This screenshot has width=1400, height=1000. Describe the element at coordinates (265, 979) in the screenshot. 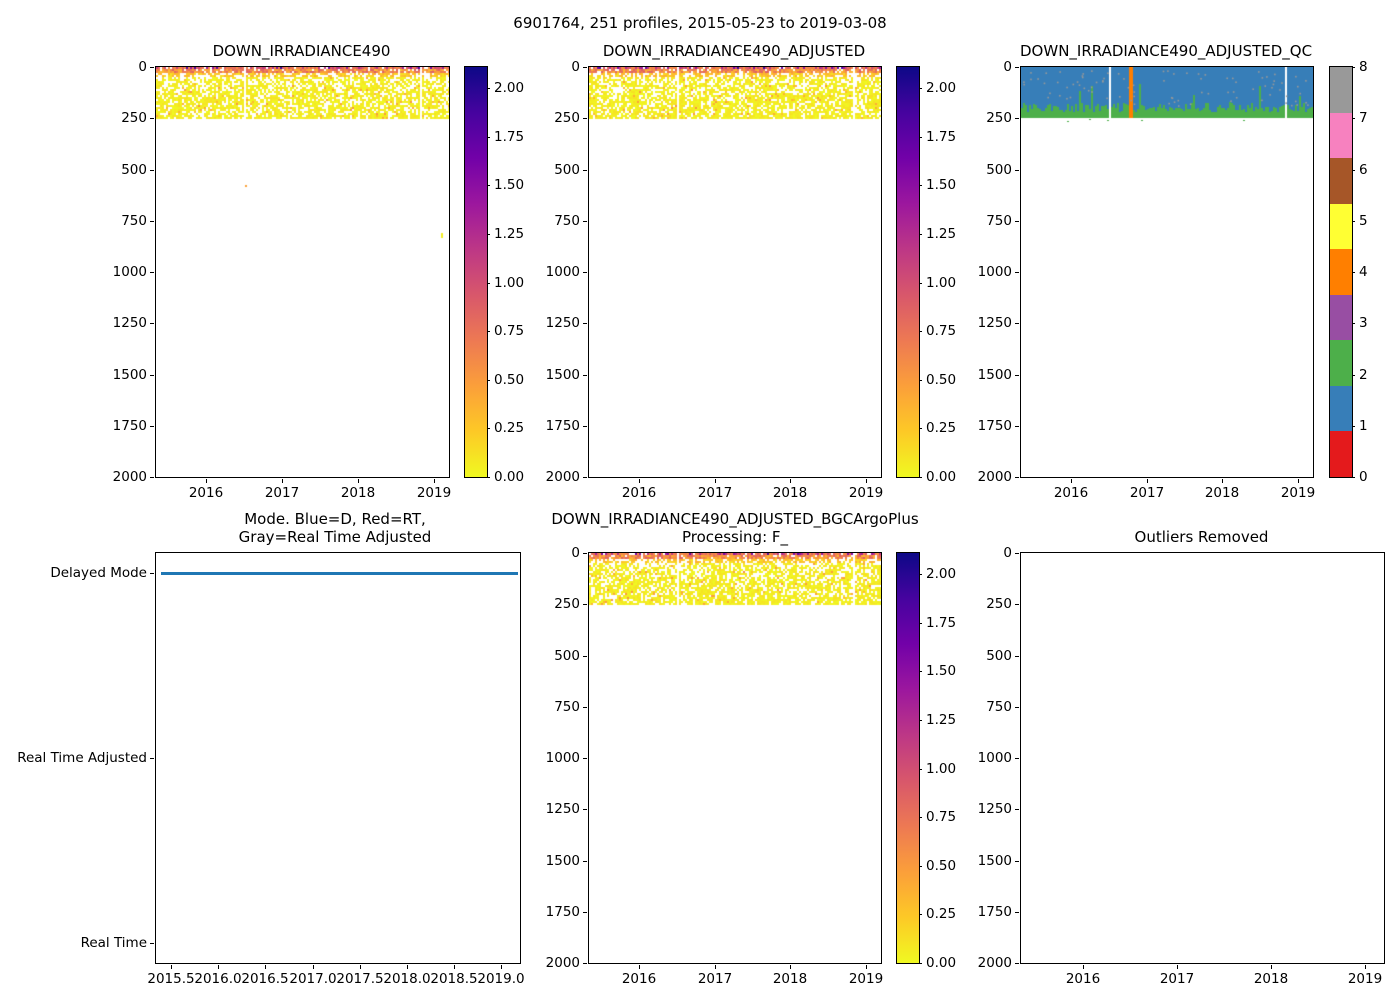

I see `x-tick-label: 2016.5` at that location.